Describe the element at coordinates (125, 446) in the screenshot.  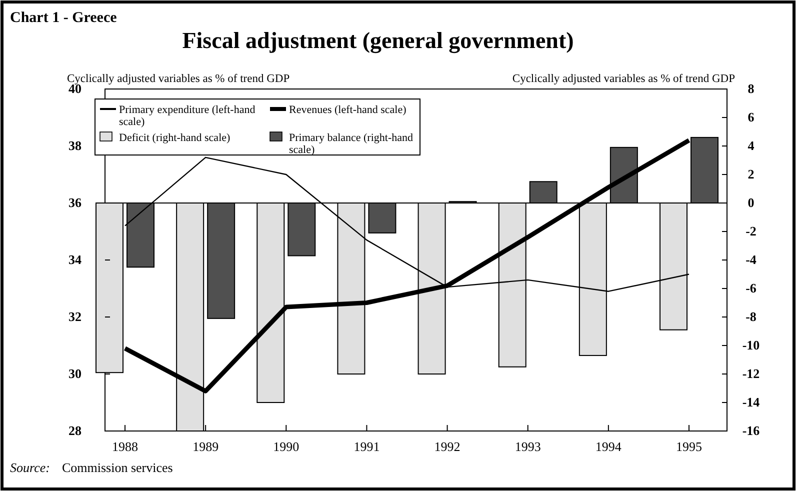
I see `x-tick-label: 1988` at that location.